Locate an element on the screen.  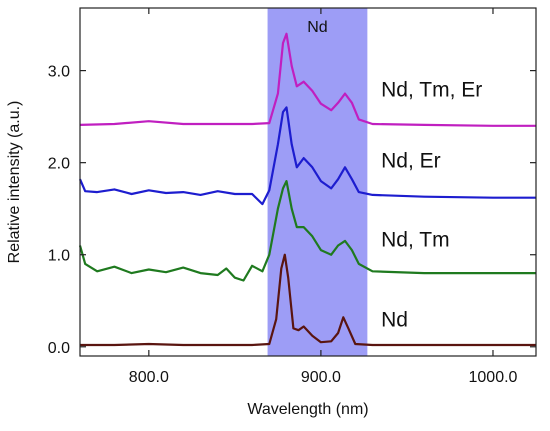
series-annotations: Nd, Tm, Er Nd, Er Nd, Tm Nd is located at coordinates (431, 204).